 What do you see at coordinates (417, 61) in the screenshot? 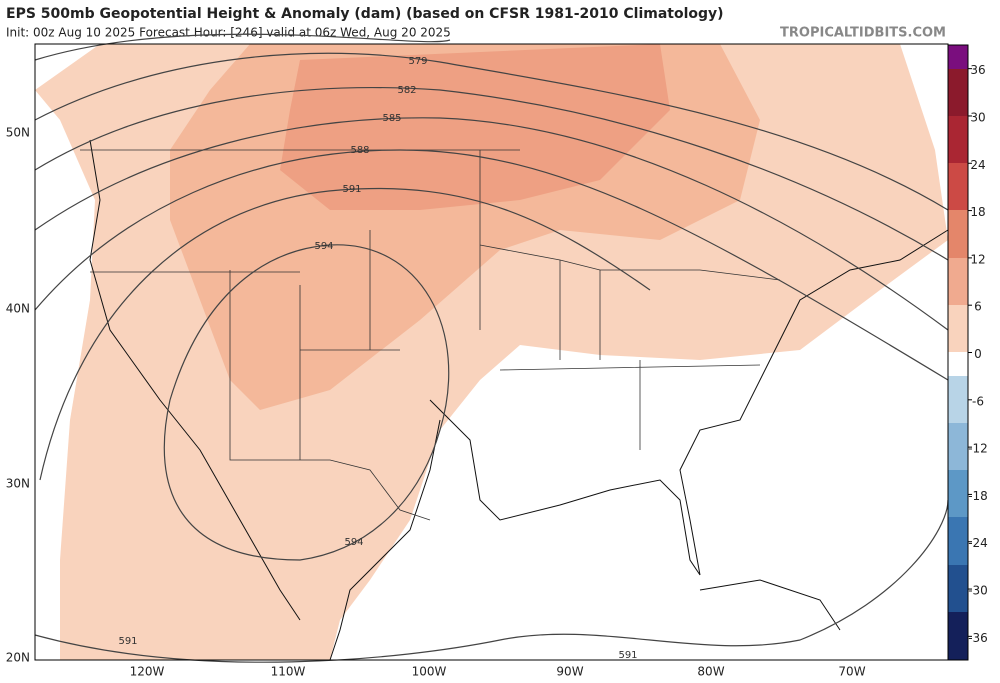
I see `contour-label: 579` at bounding box center [417, 61].